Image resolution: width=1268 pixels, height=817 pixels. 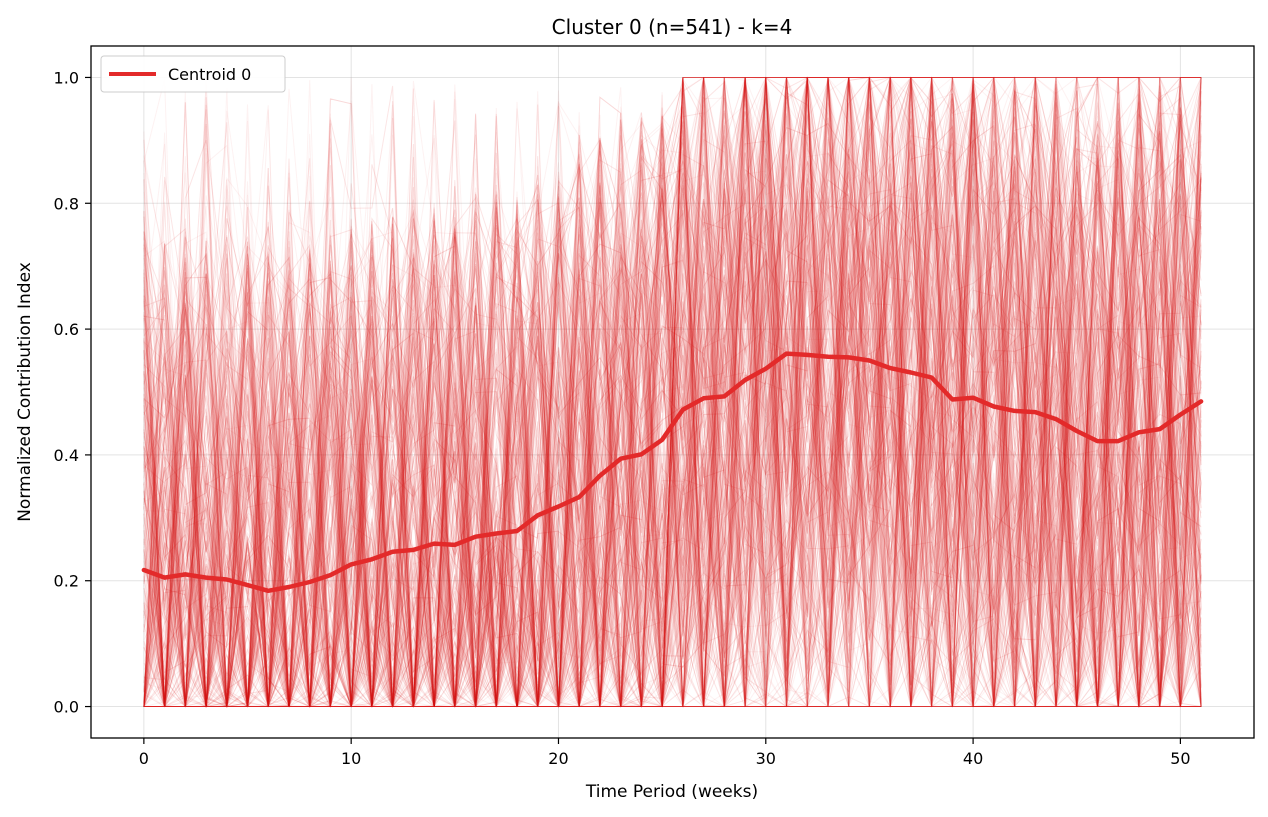 What do you see at coordinates (66, 329) in the screenshot?
I see `y-tick-label: 0.6` at bounding box center [66, 329].